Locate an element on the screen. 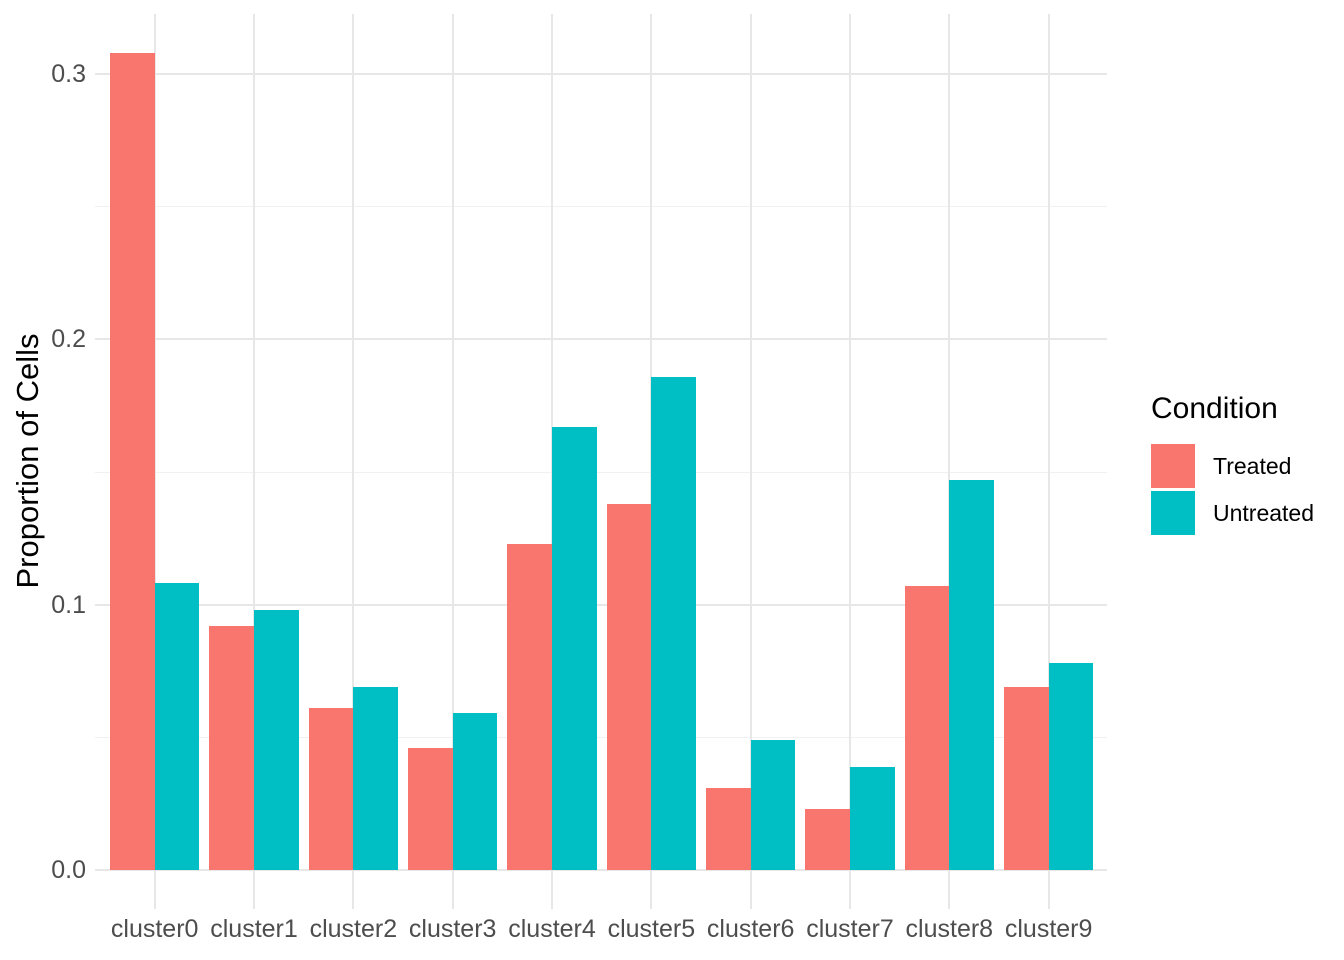 The image size is (1344, 960). bar-untreated-cluster4 is located at coordinates (574, 648).